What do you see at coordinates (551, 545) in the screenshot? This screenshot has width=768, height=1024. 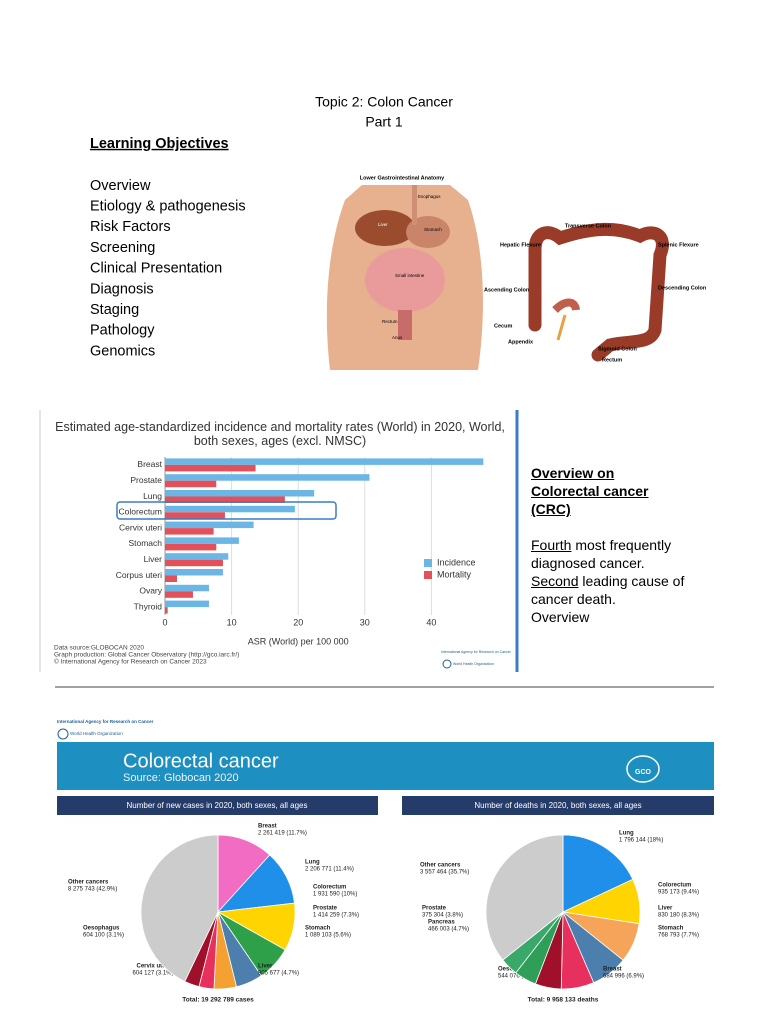 I see `emphasis: Fourth` at bounding box center [551, 545].